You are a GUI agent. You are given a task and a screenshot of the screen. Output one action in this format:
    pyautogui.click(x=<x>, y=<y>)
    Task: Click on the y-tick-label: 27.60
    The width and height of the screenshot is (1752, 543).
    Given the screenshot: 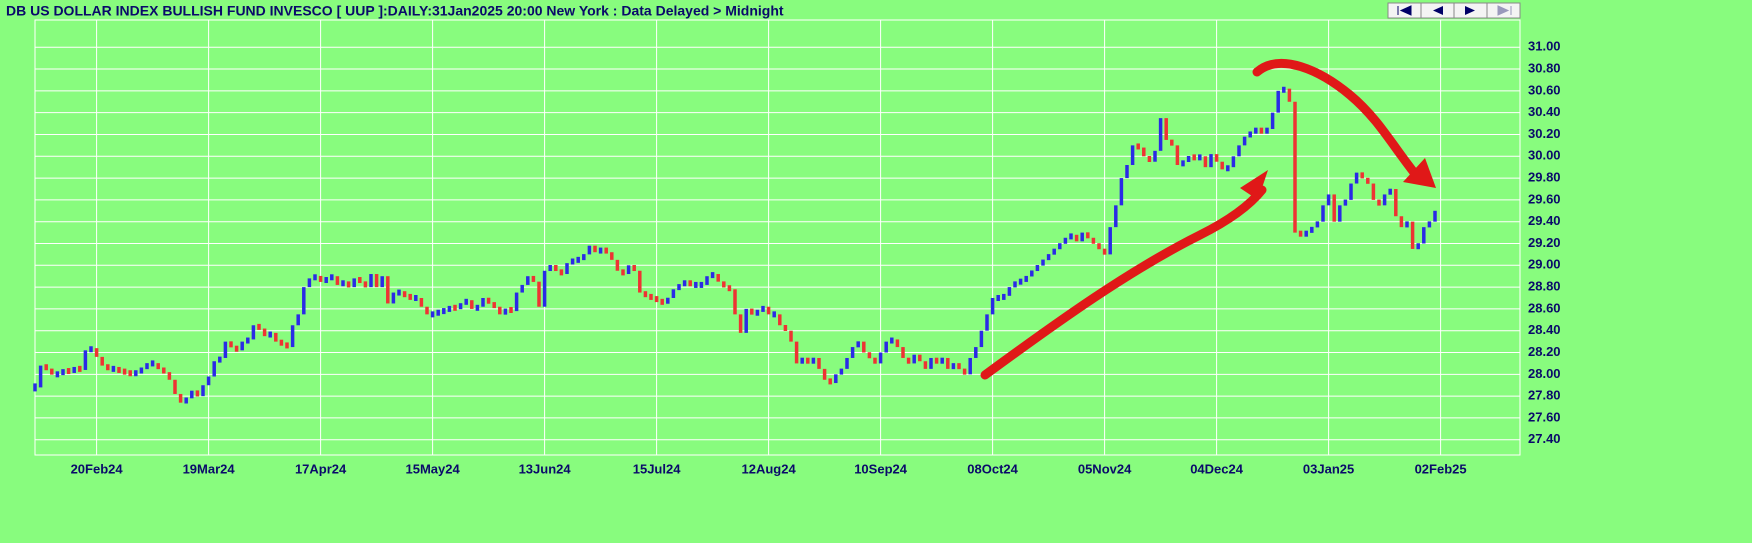 What is the action you would take?
    pyautogui.click(x=1544, y=416)
    